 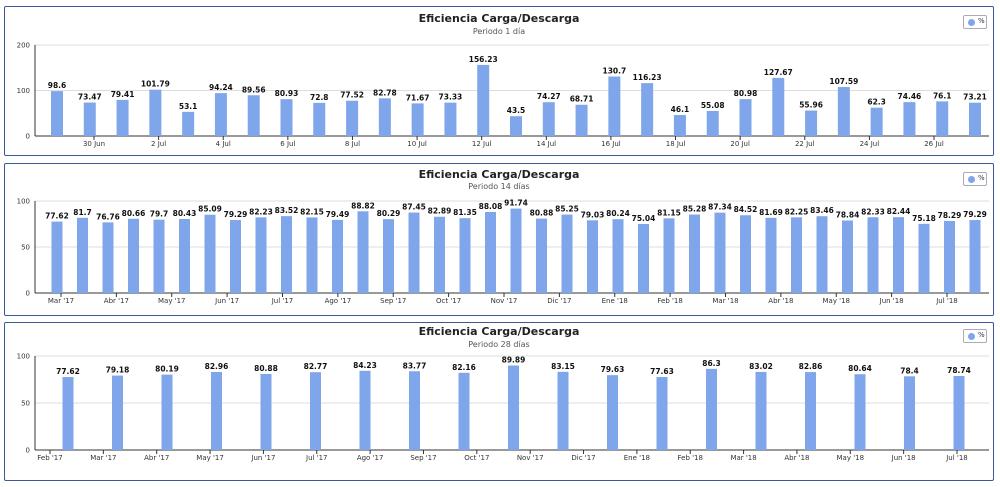 What do you see at coordinates (811, 105) in the screenshot?
I see `data-label: 55.96` at bounding box center [811, 105].